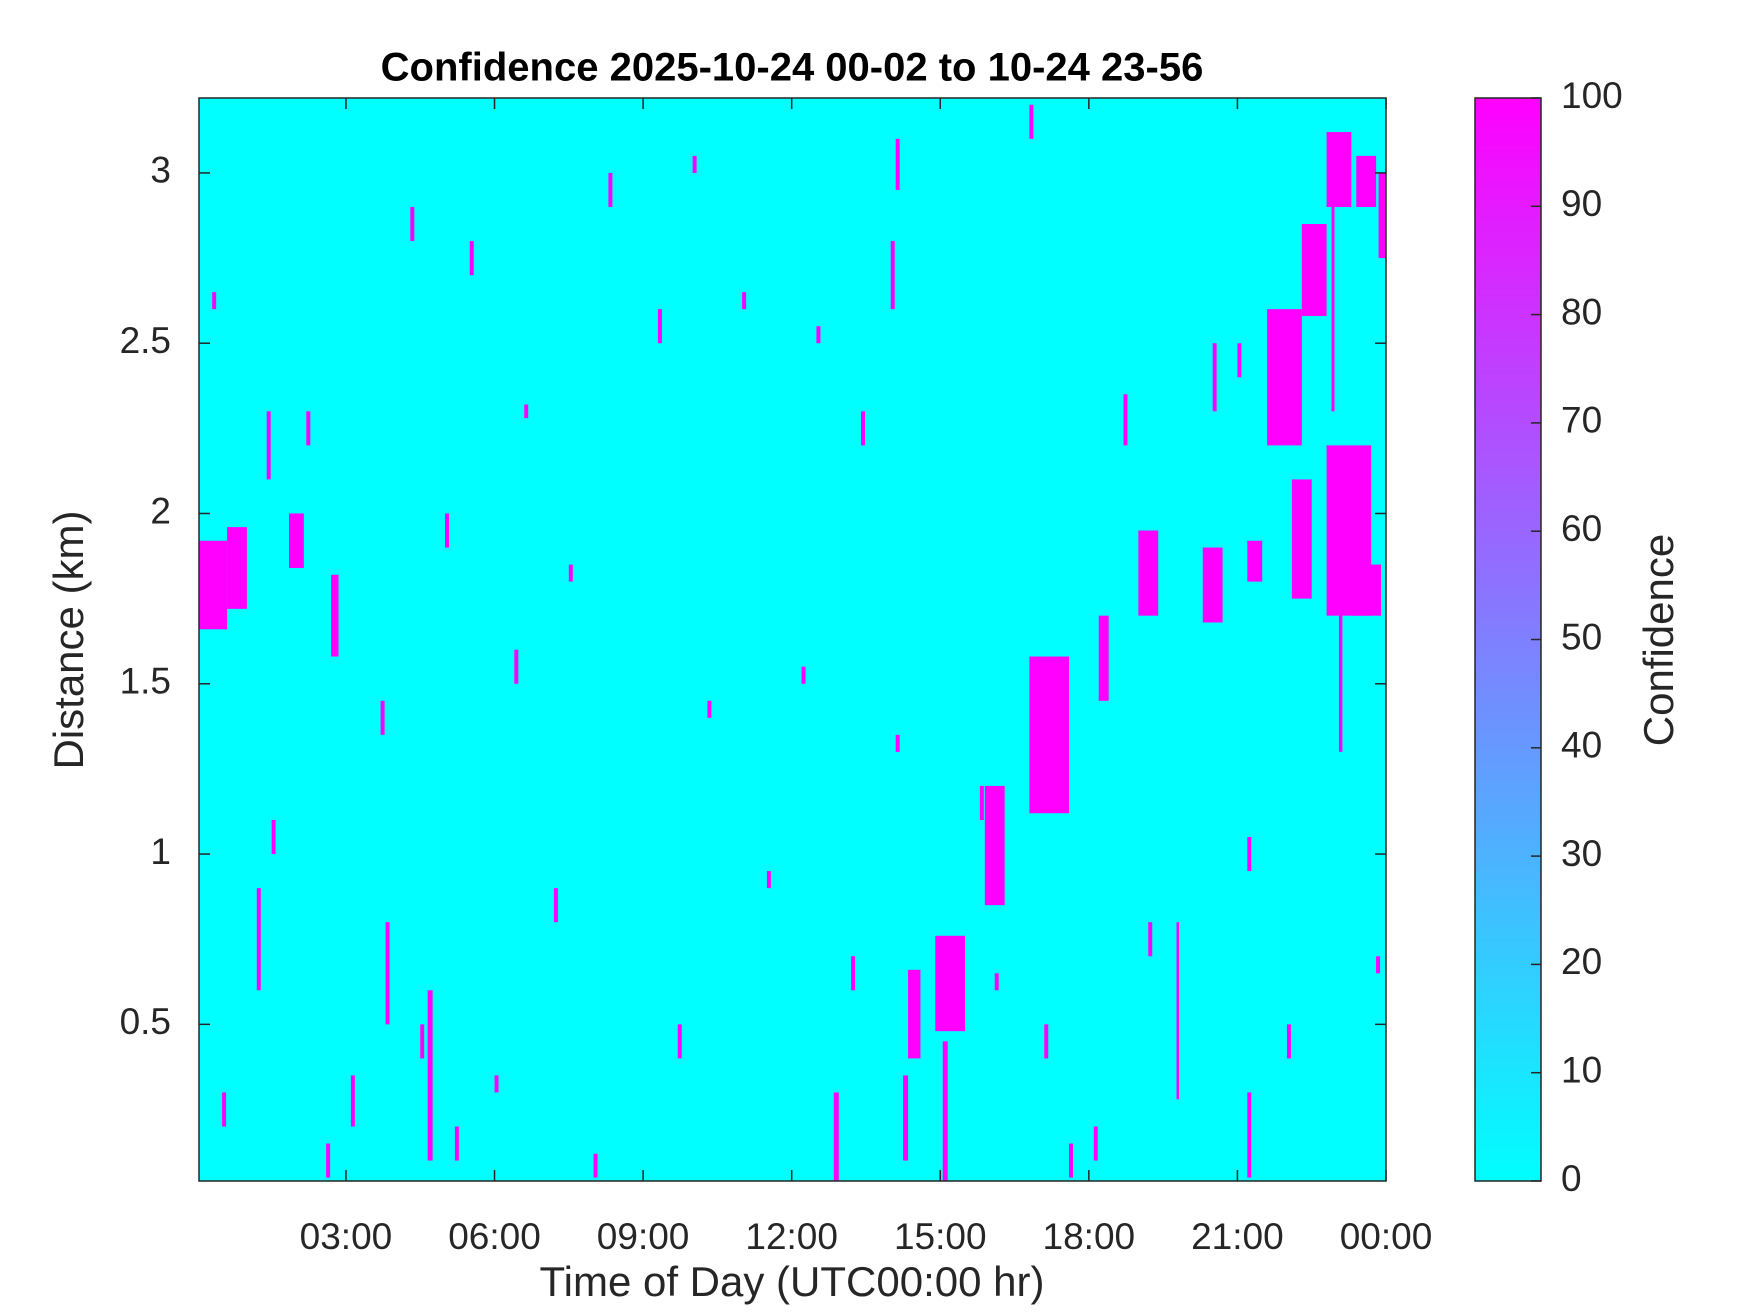  Describe the element at coordinates (160, 170) in the screenshot. I see `y-tick-label: 3` at that location.